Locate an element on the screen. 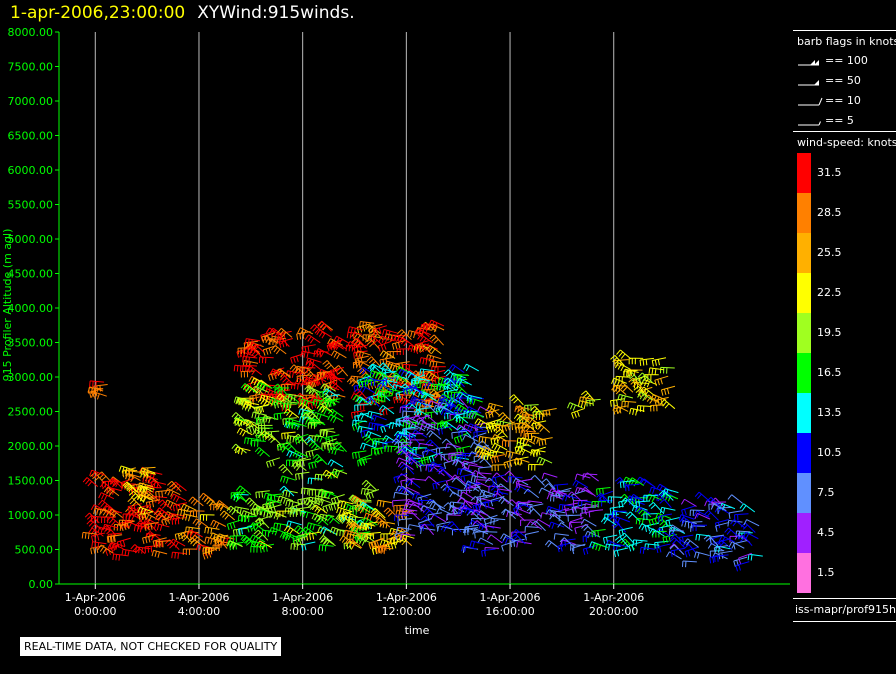 Image resolution: width=896 pixels, height=674 pixels. y-tick-label: 7000.00 is located at coordinates (31, 101).